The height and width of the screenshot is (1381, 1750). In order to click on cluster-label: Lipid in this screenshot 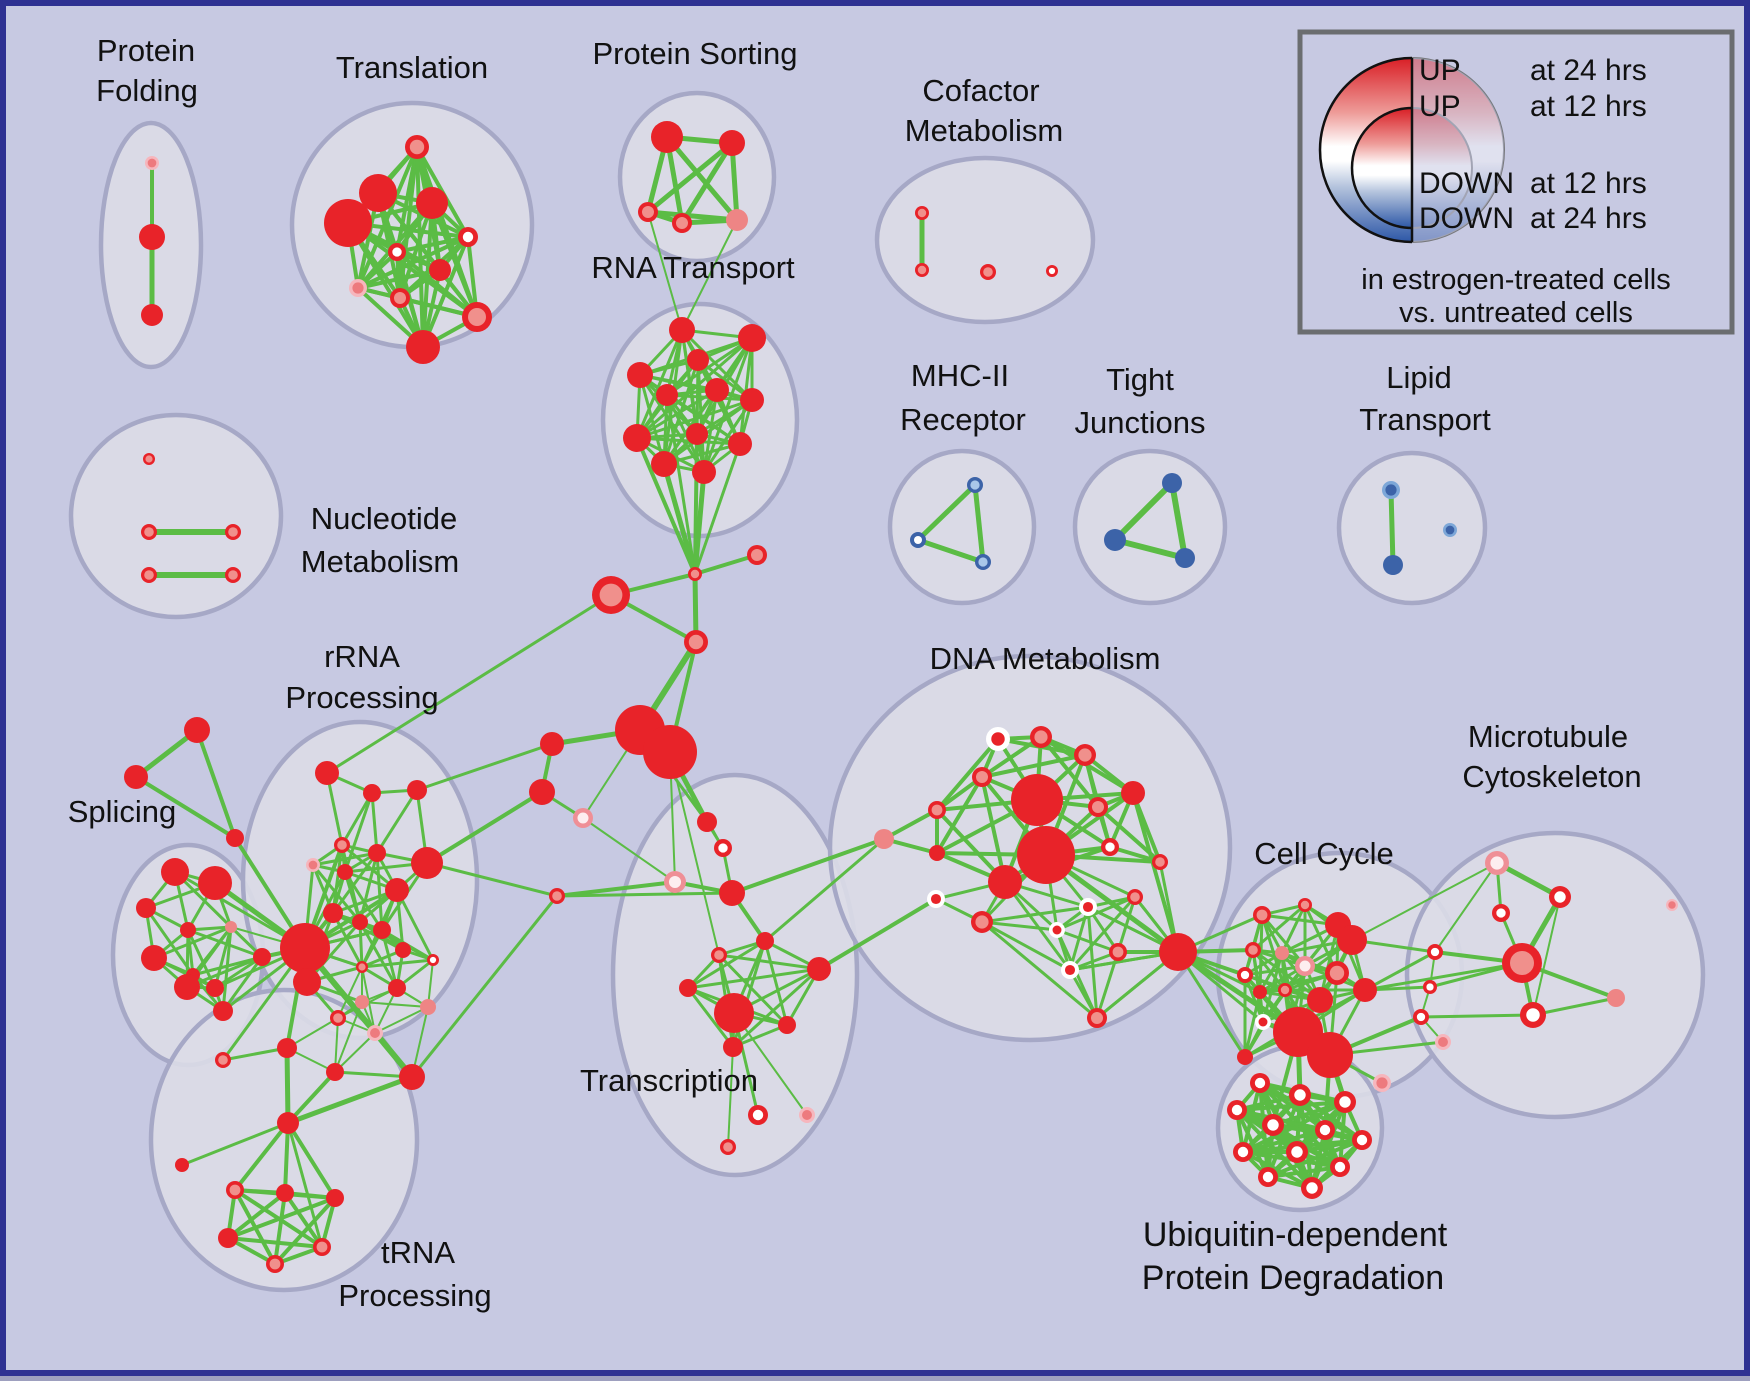, I will do `click(1419, 377)`.